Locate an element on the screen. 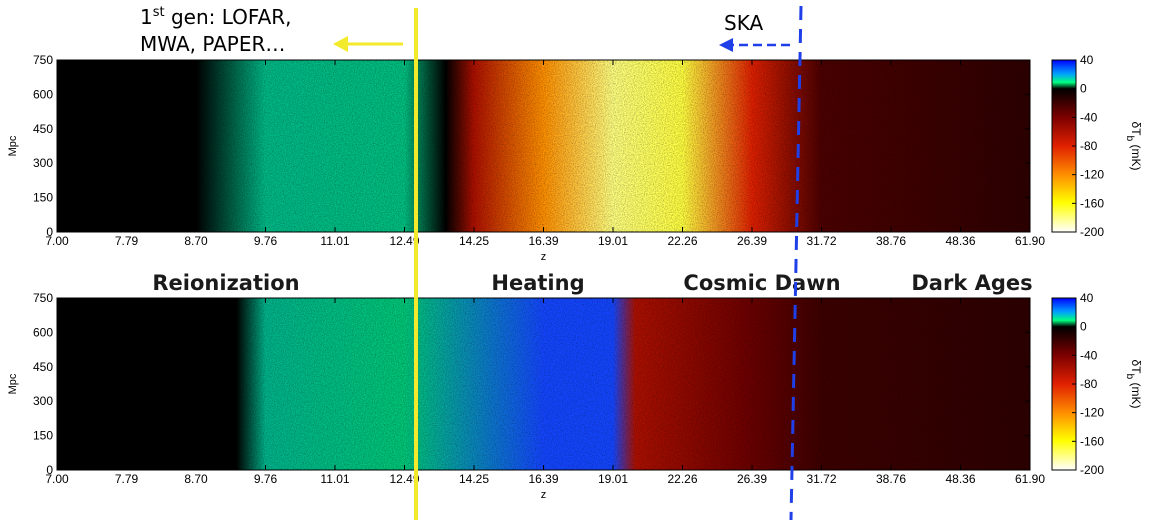 This screenshot has width=1153, height=524. lofar-label-sup: st is located at coordinates (159, 12).